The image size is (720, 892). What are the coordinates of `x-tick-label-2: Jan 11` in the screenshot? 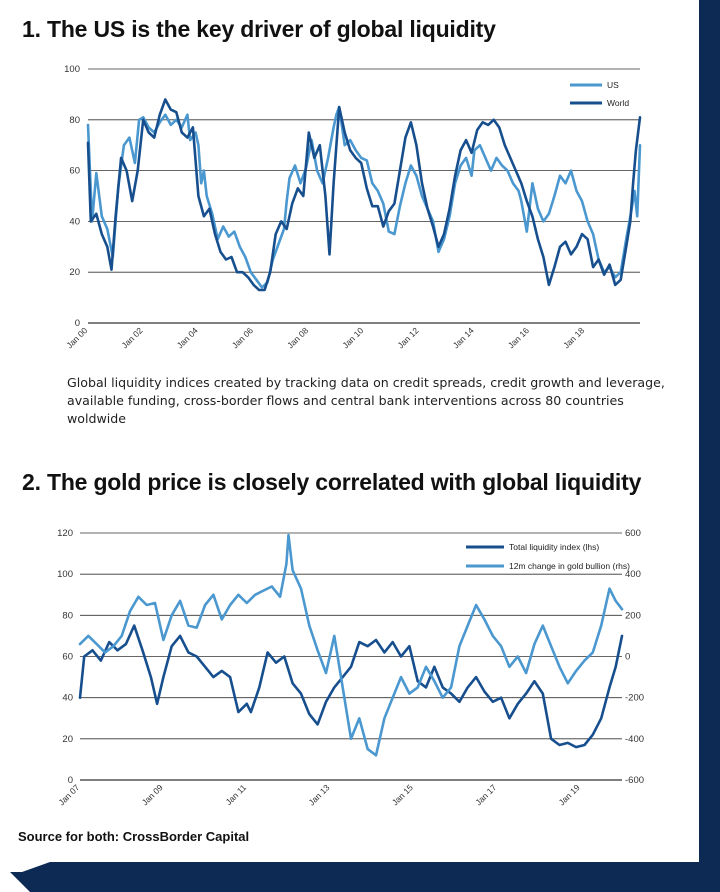 It's located at (236, 794).